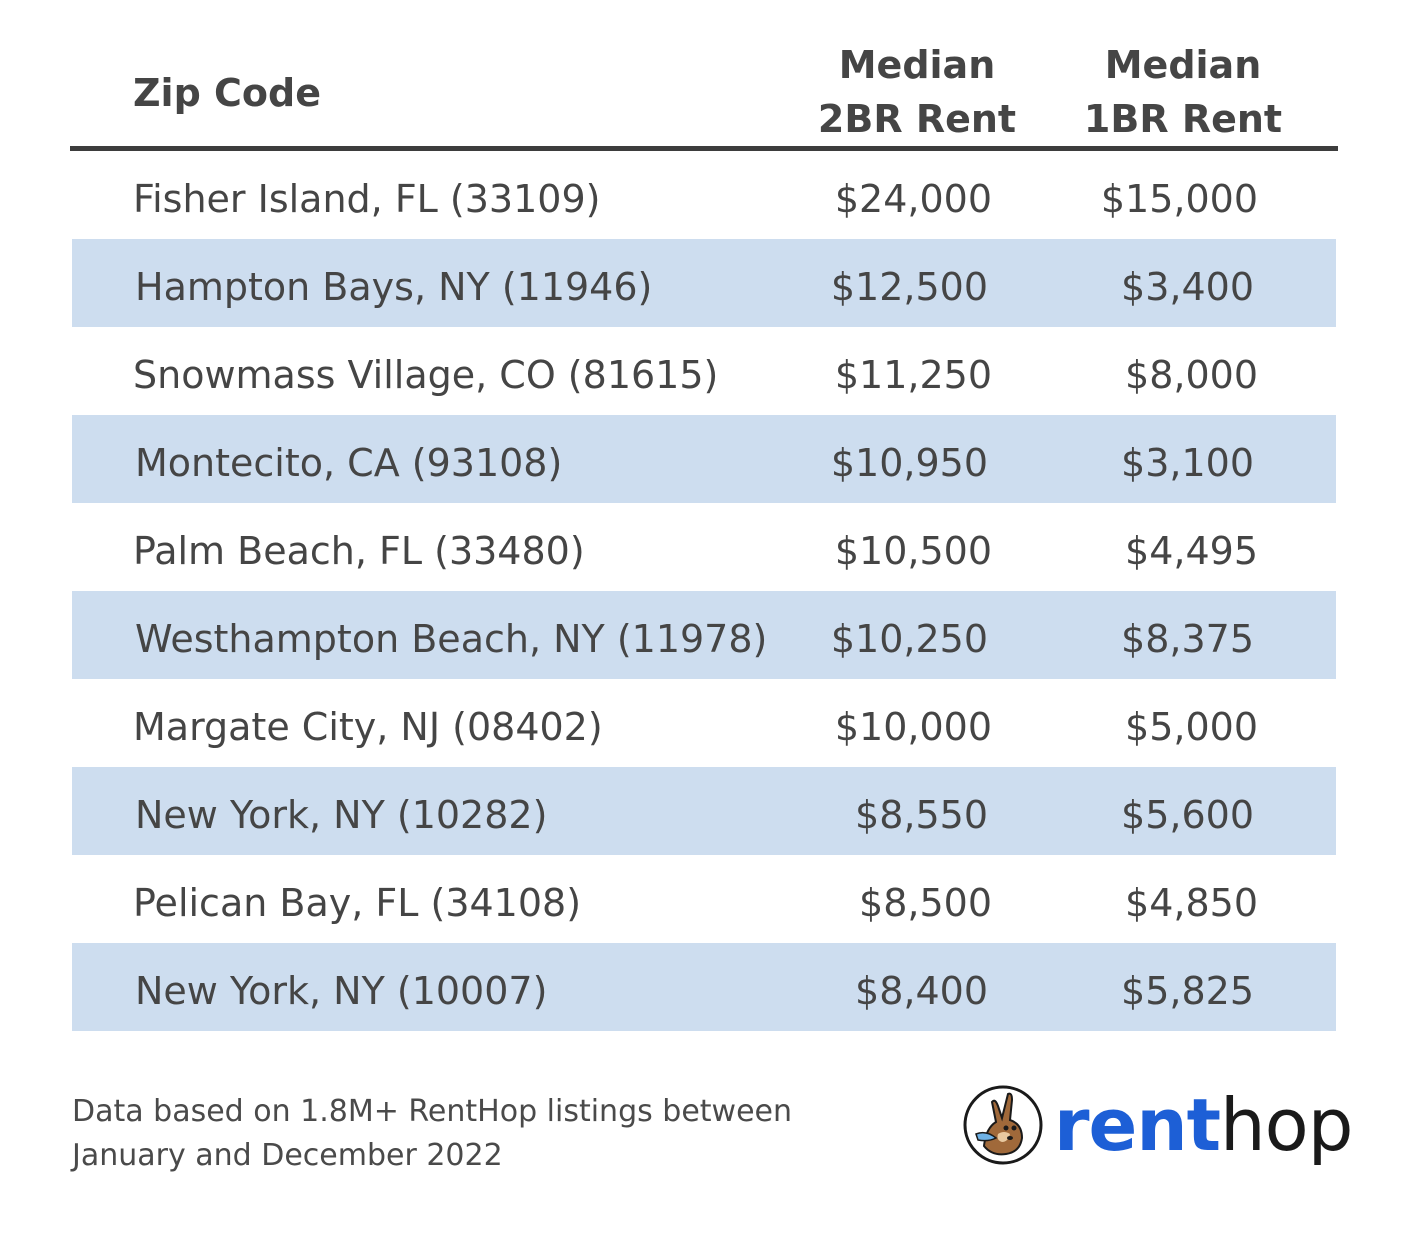  I want to click on renthop-logo: renthop, so click(1157, 1125).